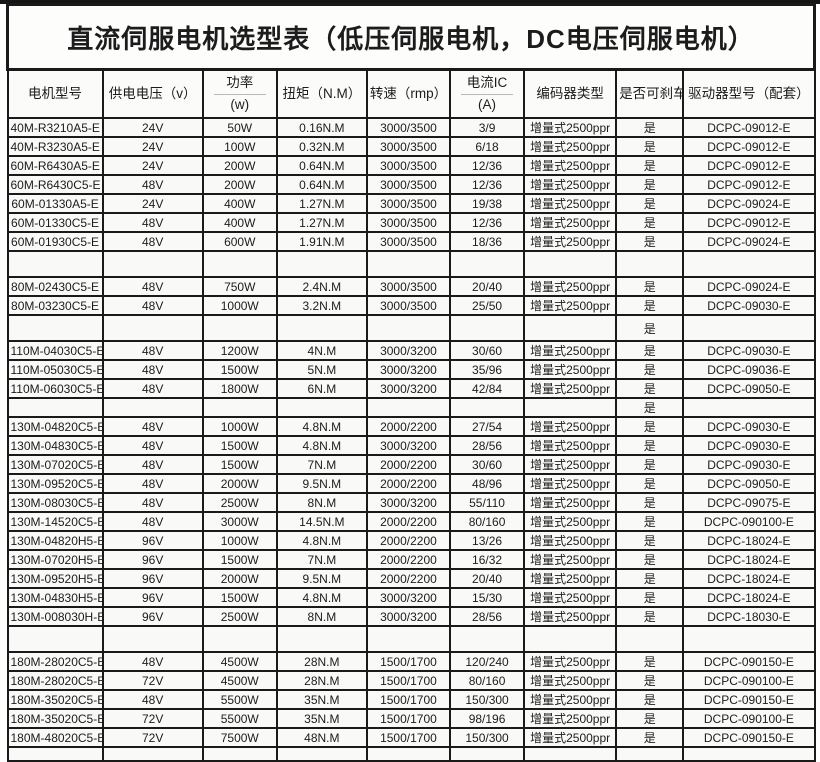 The height and width of the screenshot is (762, 820). What do you see at coordinates (55, 165) in the screenshot?
I see `cell-col0: 60M-R6430A5-E` at bounding box center [55, 165].